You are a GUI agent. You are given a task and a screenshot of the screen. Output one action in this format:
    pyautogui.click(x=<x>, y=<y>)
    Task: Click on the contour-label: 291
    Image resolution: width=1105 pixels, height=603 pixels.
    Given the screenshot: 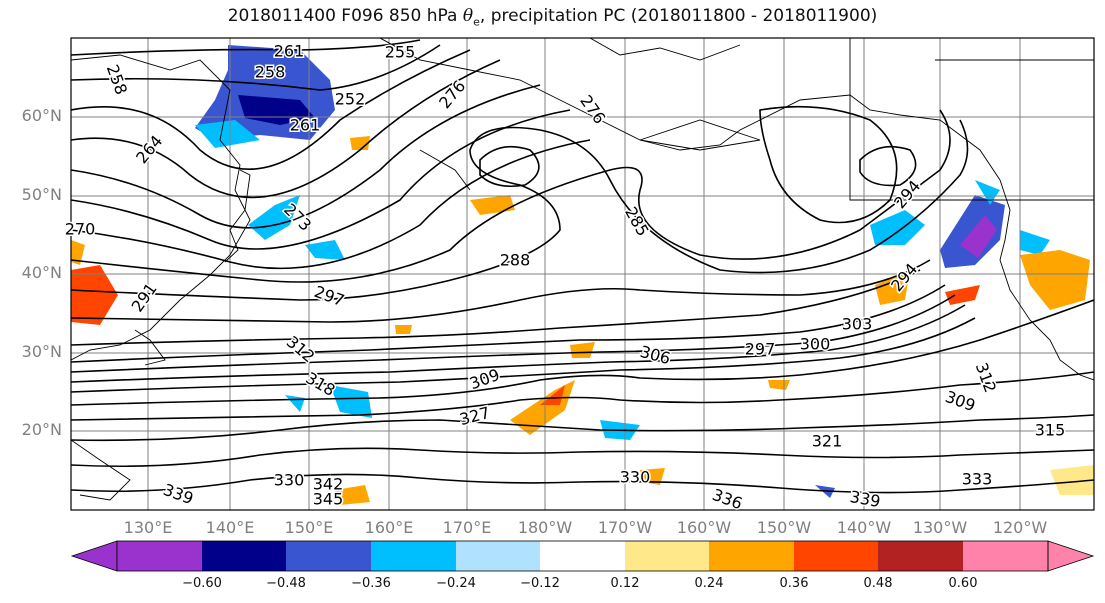 What is the action you would take?
    pyautogui.click(x=144, y=297)
    